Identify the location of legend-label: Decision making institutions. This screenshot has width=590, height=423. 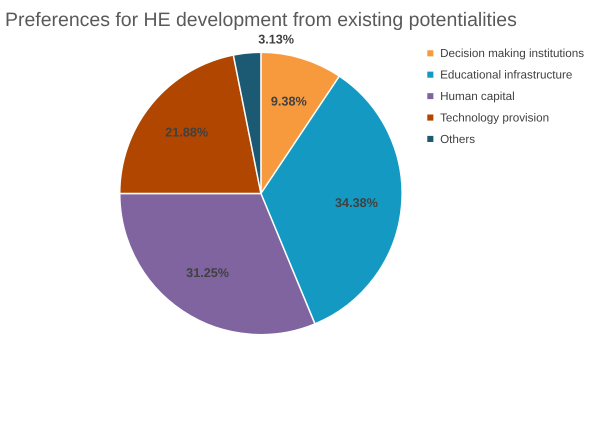
(512, 53).